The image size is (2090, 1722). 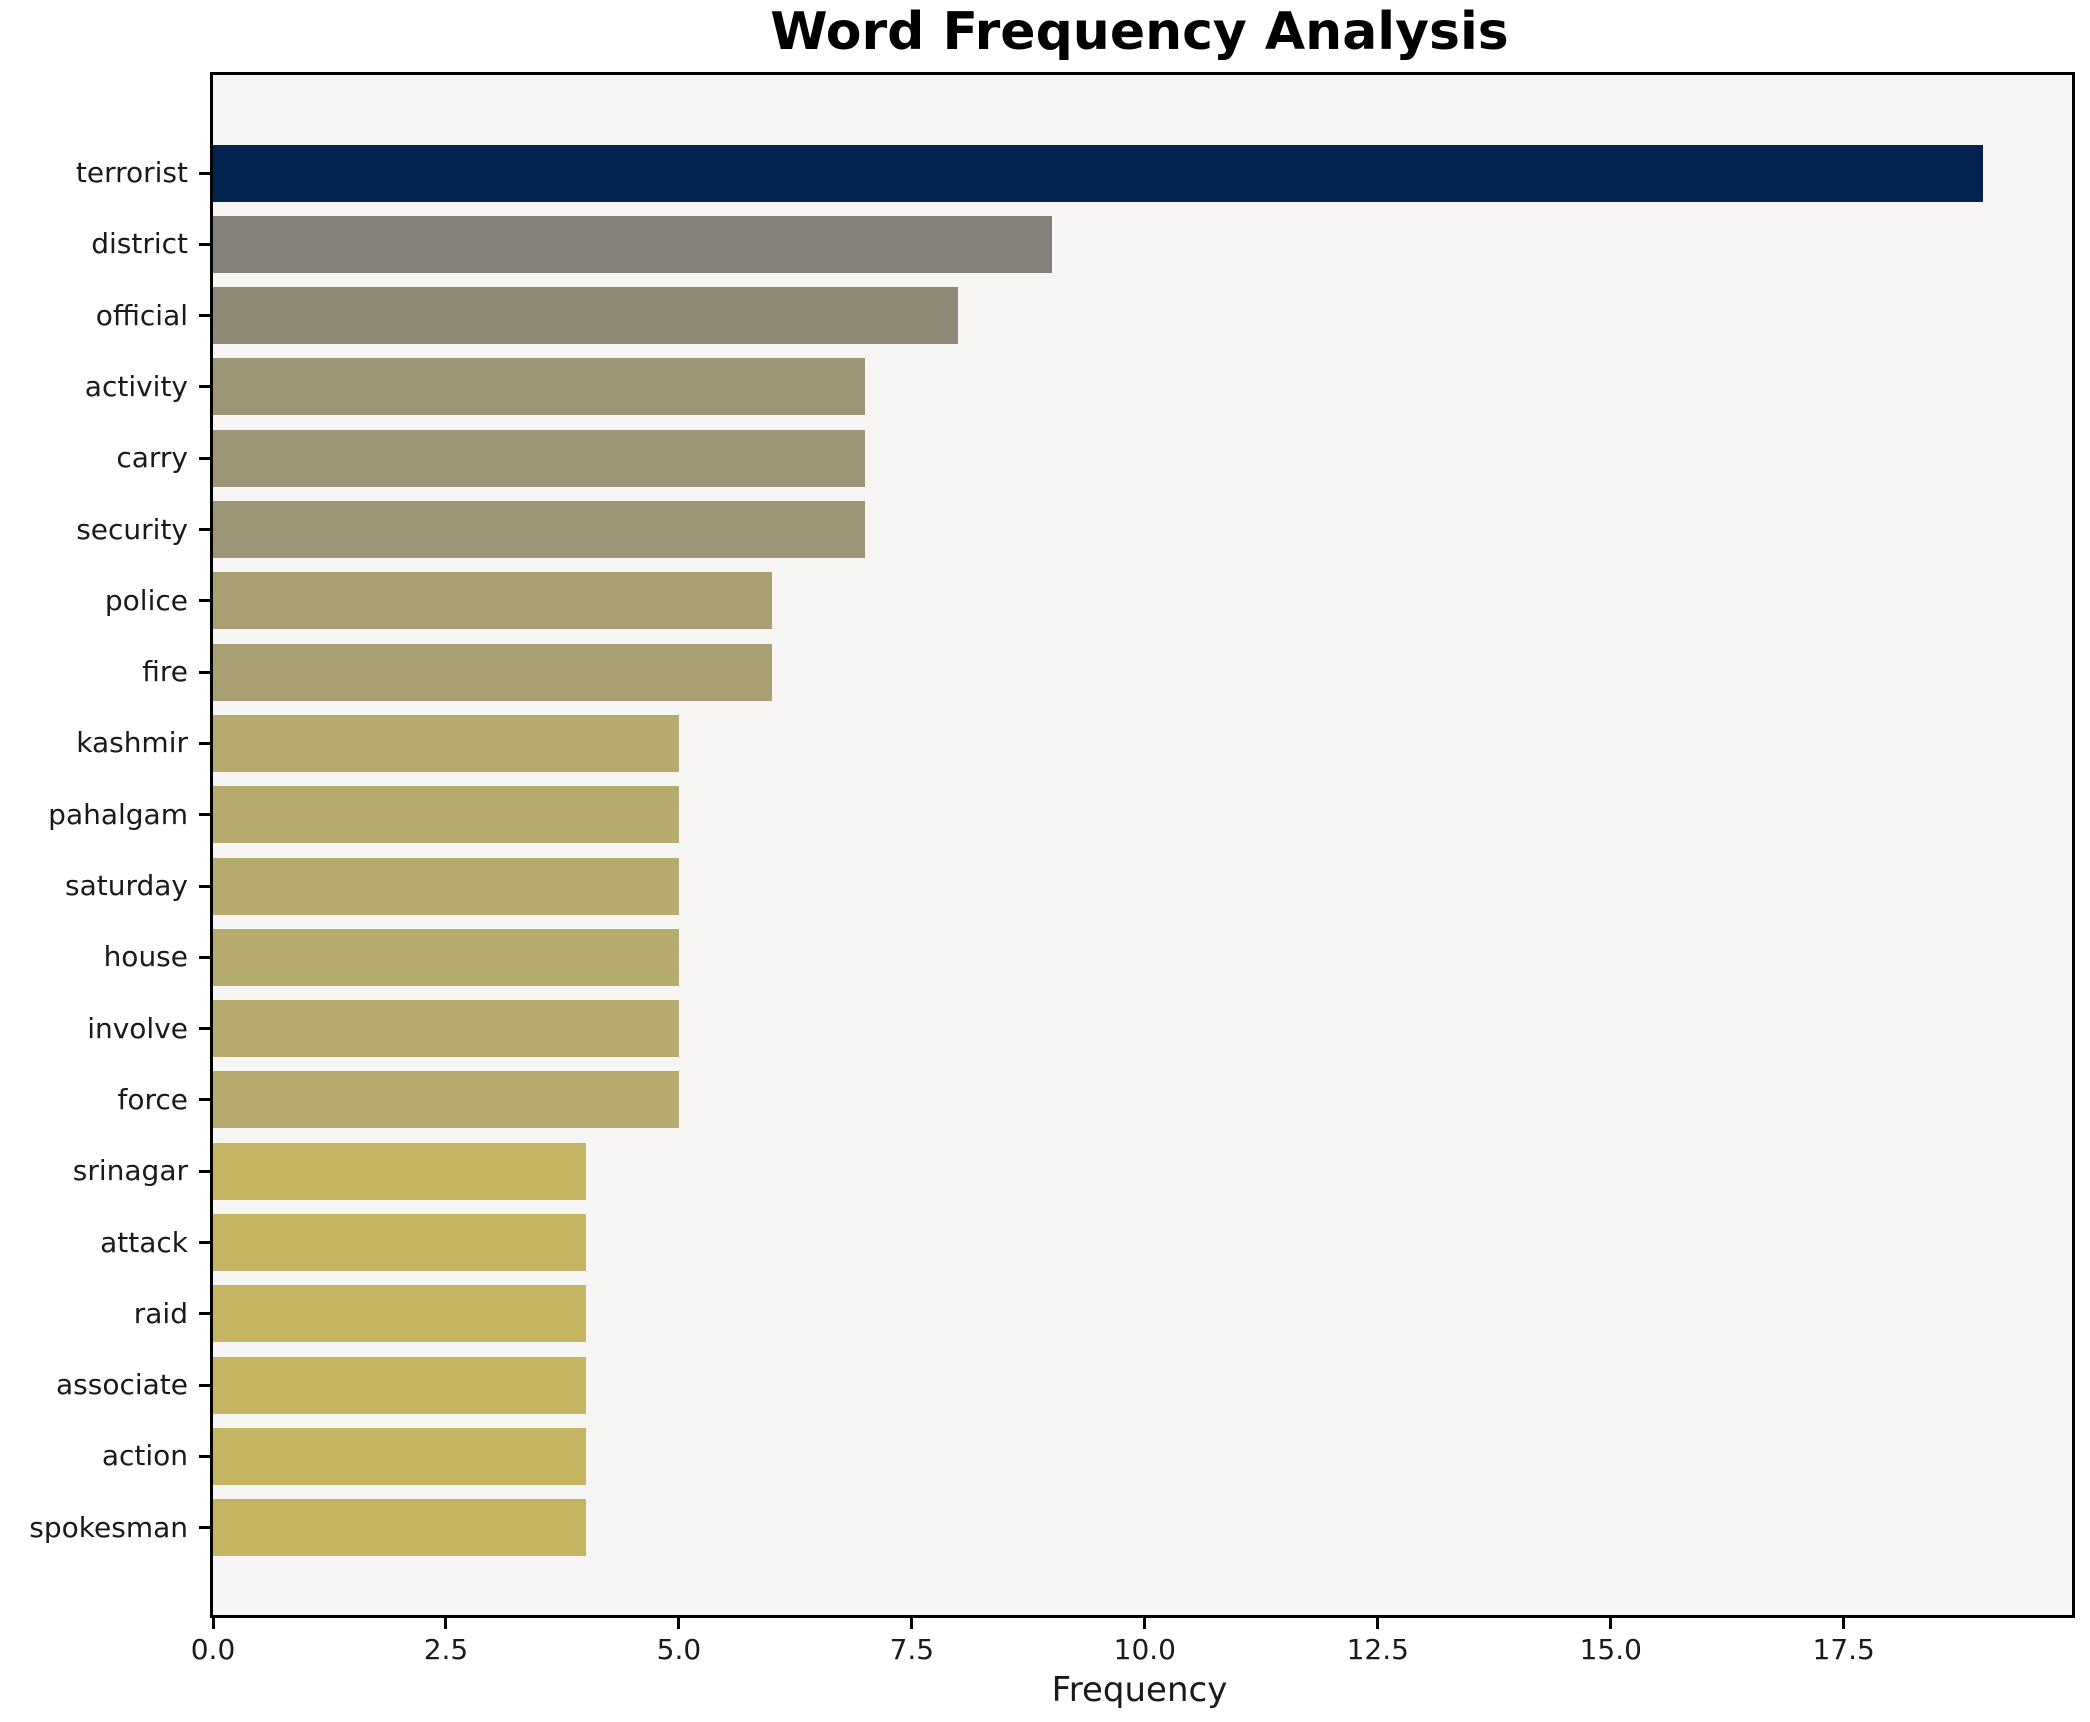 I want to click on x-tick-label-12.5: 12.5, so click(x=1377, y=1649).